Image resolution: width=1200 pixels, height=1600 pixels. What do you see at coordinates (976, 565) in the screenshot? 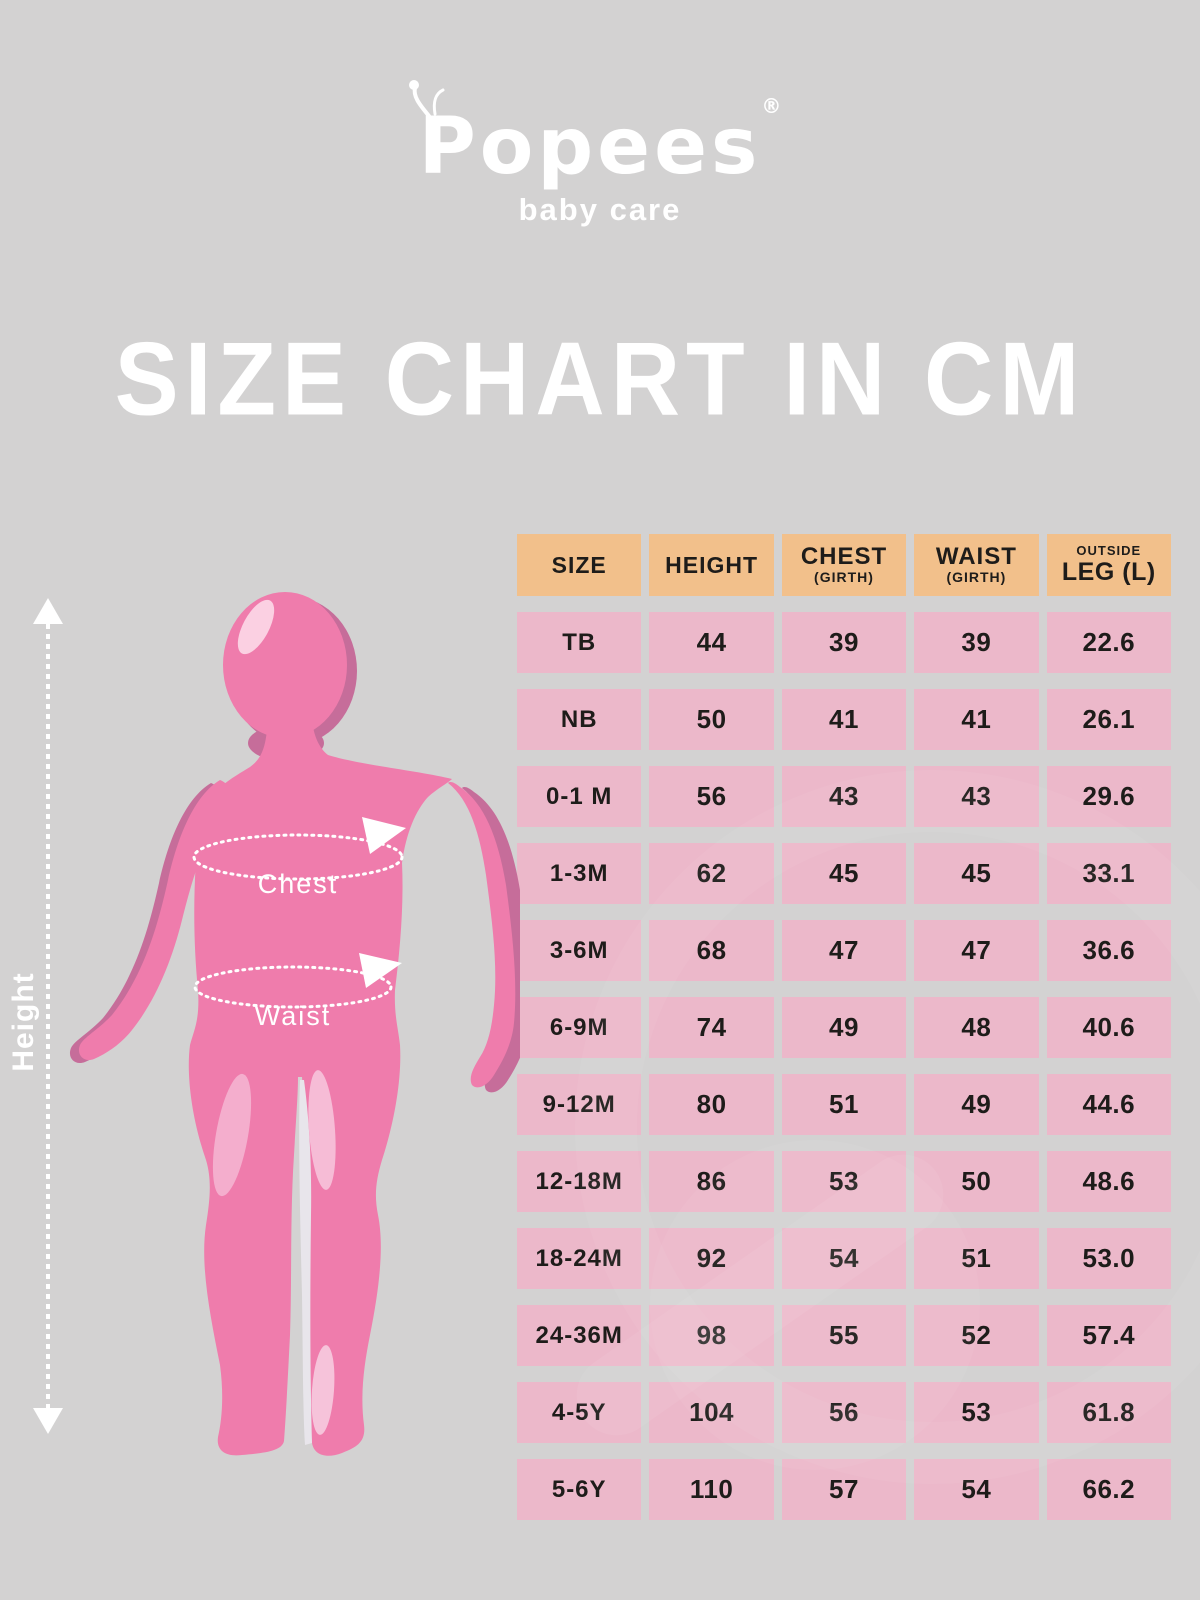
I see `column-header-waist: WAIST (GIRTH)` at bounding box center [976, 565].